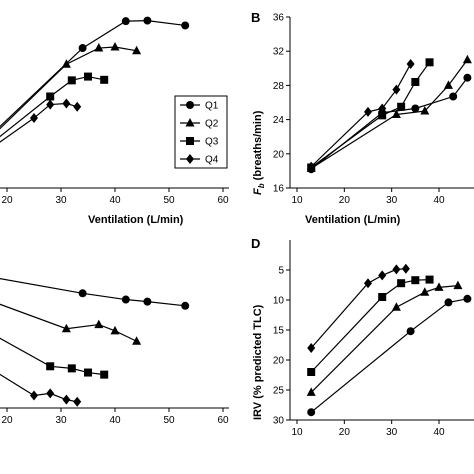 The height and width of the screenshot is (474, 474). What do you see at coordinates (199, 142) in the screenshot?
I see `legend-item: Q3` at bounding box center [199, 142].